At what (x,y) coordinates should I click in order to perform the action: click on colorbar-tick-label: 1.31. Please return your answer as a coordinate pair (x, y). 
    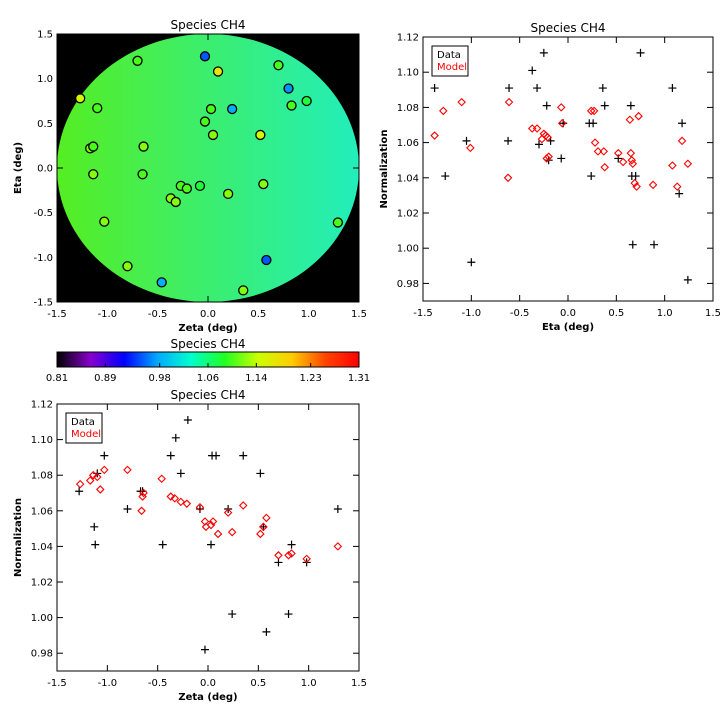
    Looking at the image, I should click on (359, 378).